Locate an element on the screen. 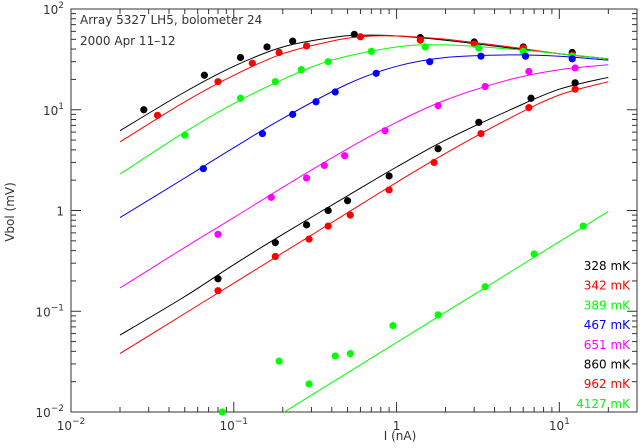 The width and height of the screenshot is (644, 448). x-tick-label: 1 is located at coordinates (397, 426).